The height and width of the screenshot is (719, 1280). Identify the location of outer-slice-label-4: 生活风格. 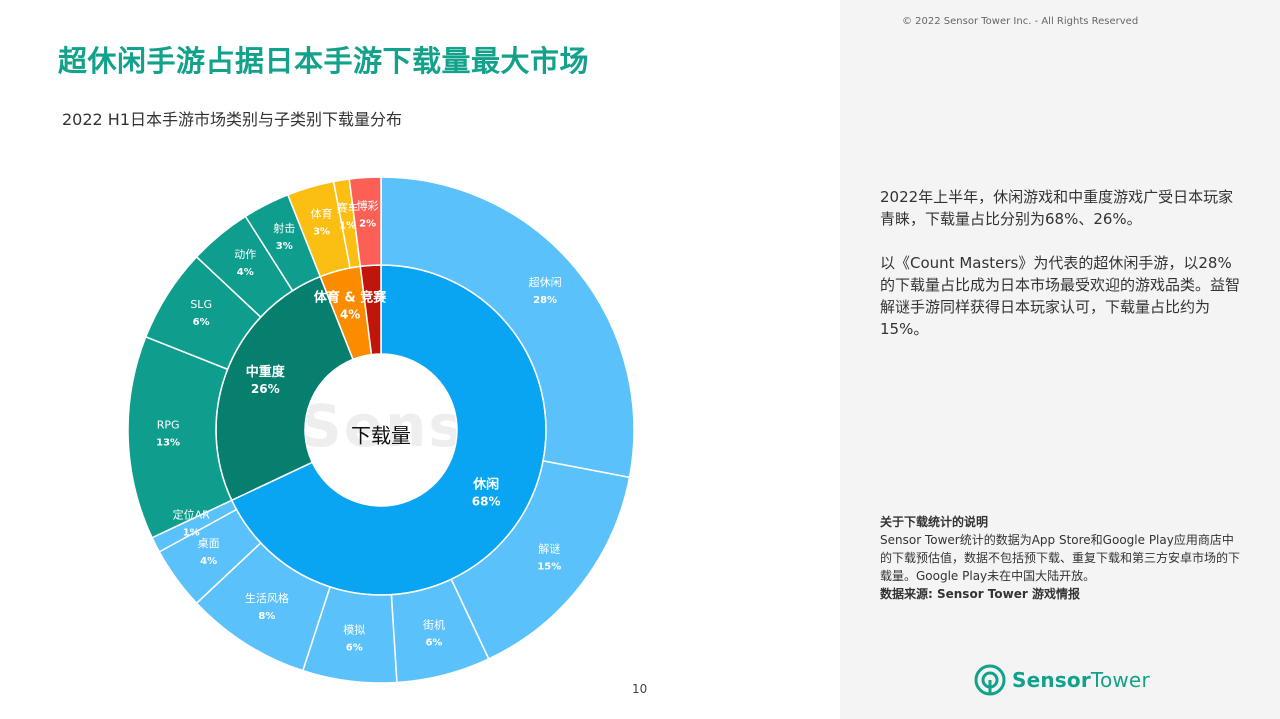
(267, 598).